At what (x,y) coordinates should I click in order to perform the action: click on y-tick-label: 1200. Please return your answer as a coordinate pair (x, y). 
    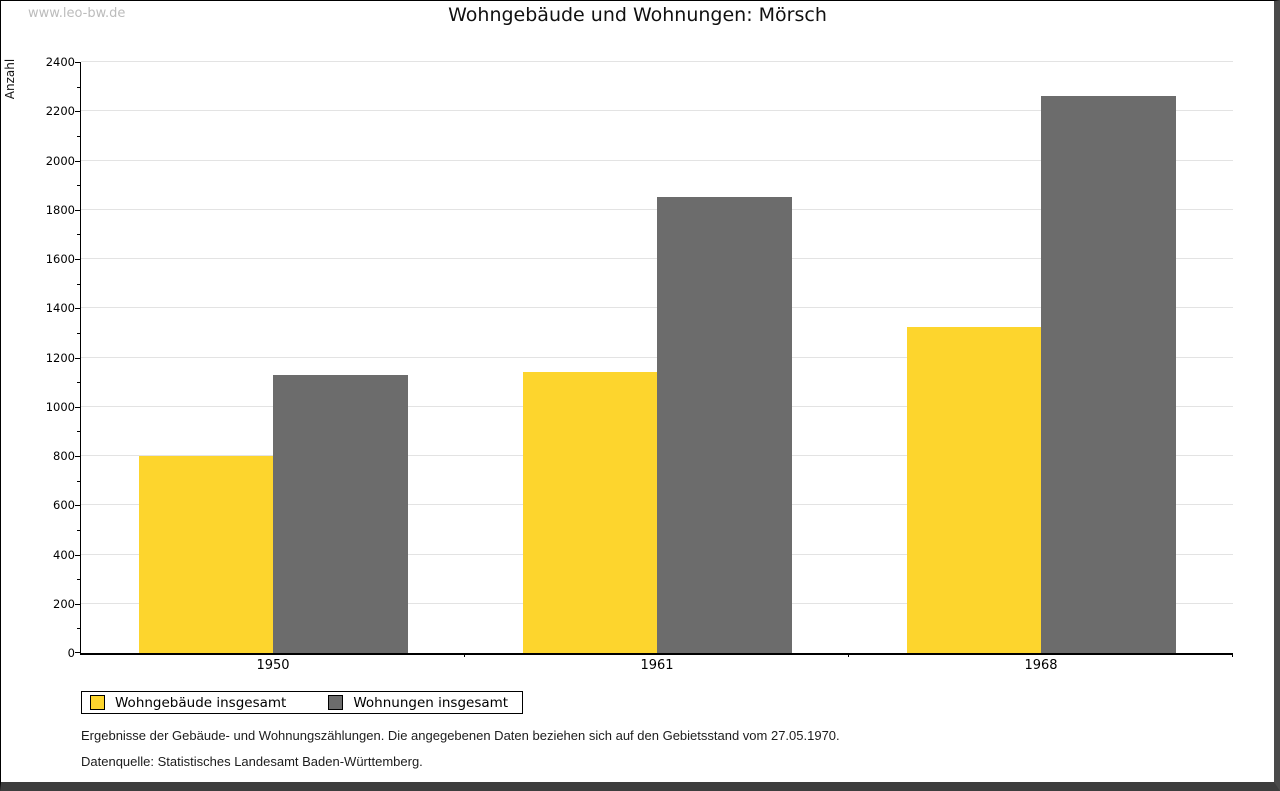
    Looking at the image, I should click on (60, 357).